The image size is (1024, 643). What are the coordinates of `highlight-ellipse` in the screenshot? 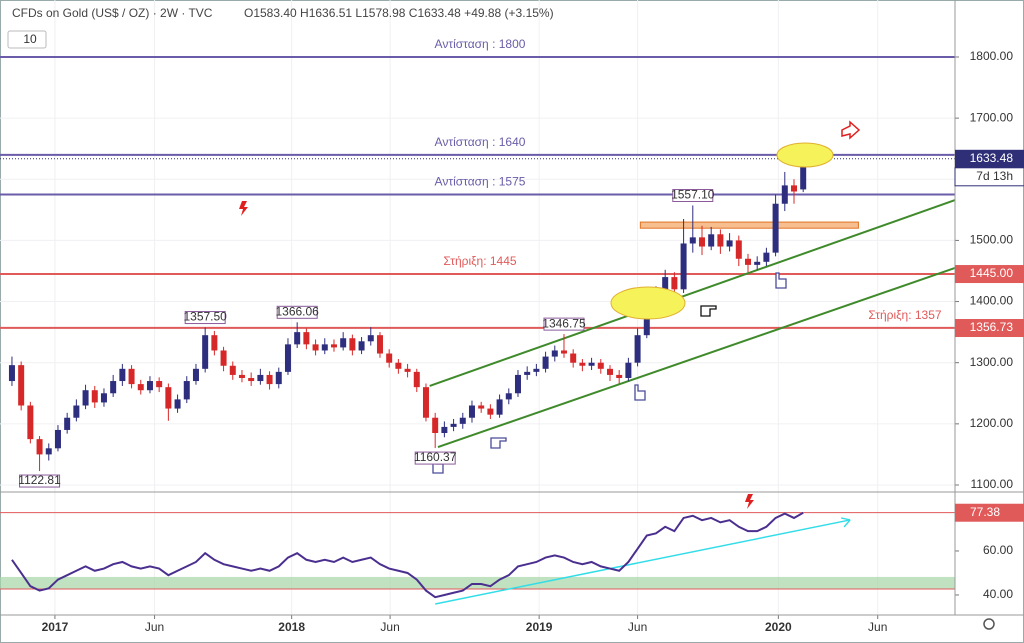 It's located at (805, 155).